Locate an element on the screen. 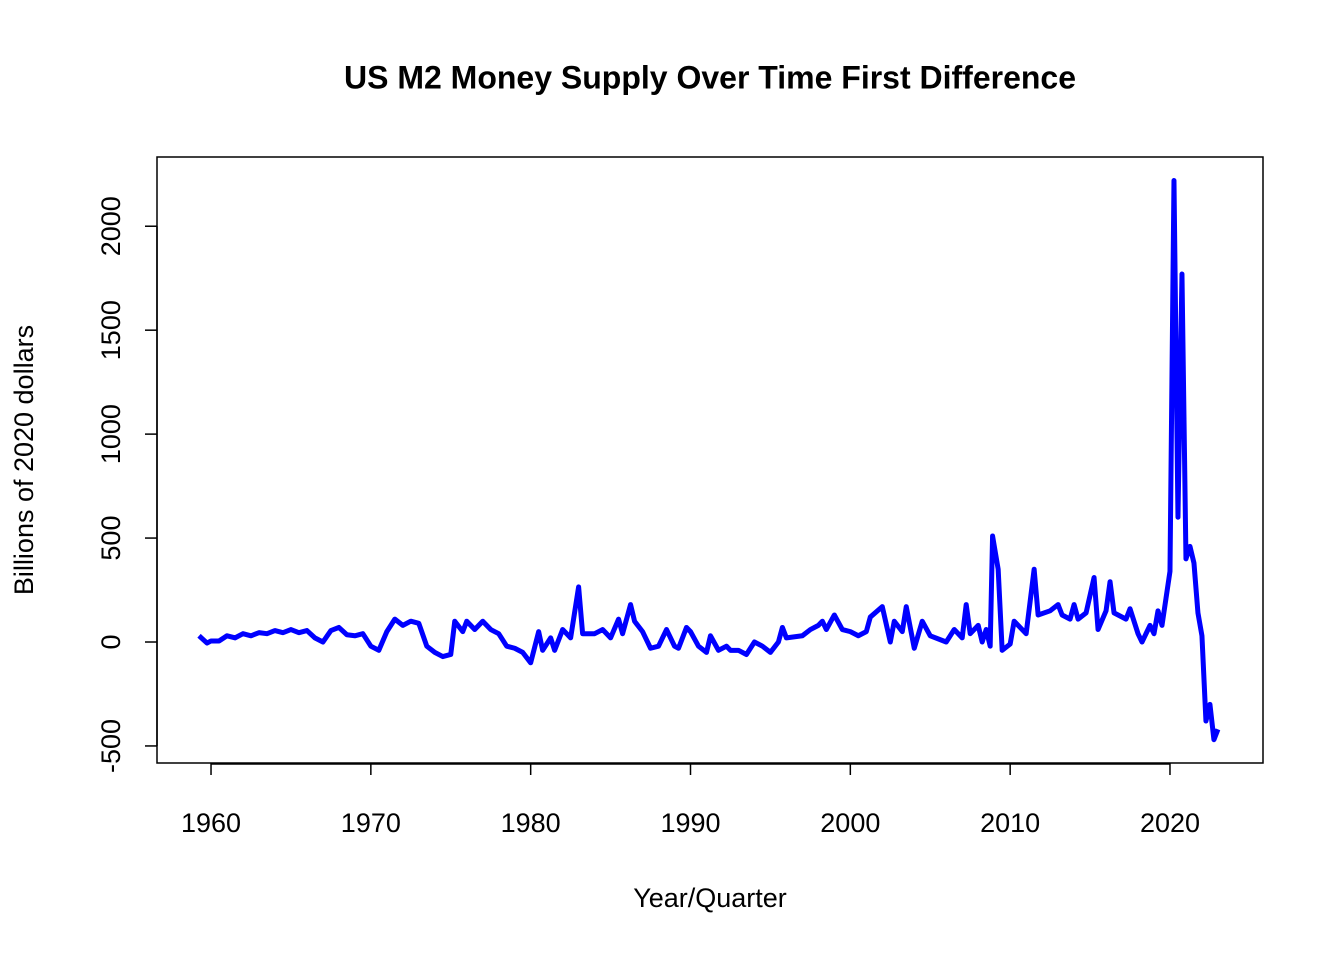 Image resolution: width=1344 pixels, height=965 pixels. x-tick-label: 1980 is located at coordinates (531, 823).